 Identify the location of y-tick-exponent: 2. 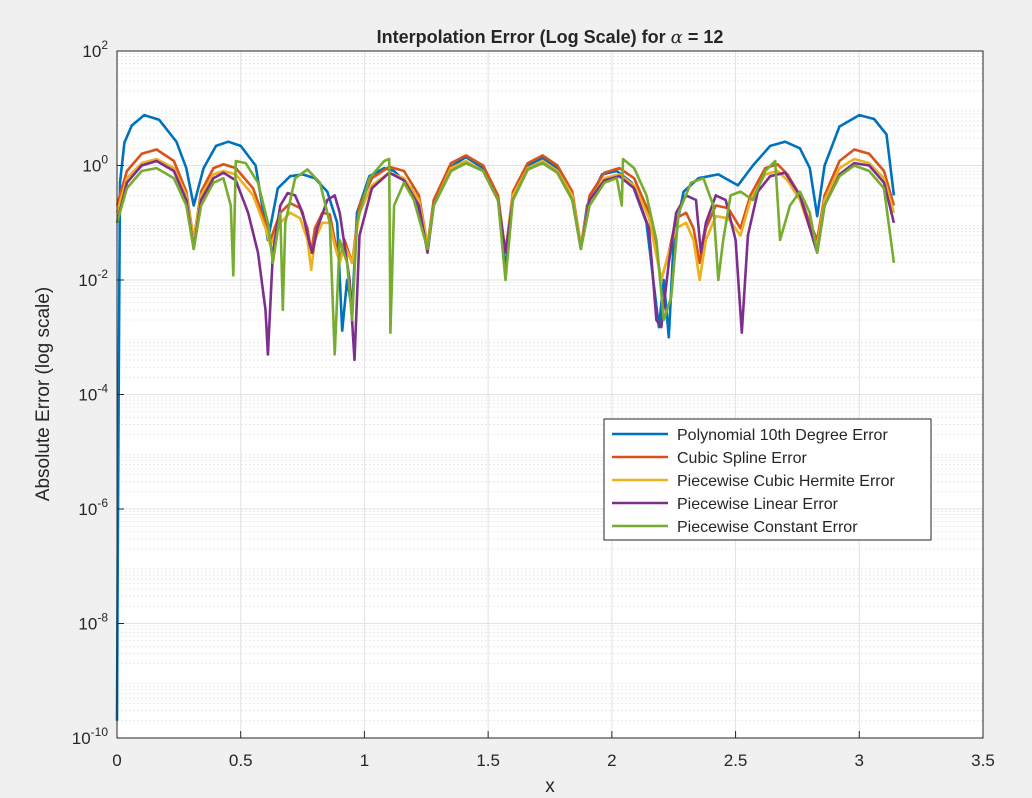
(104, 45).